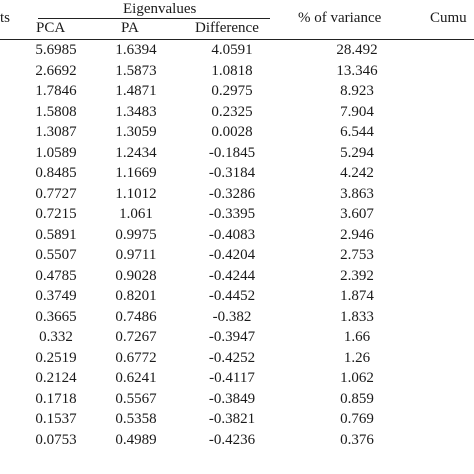  Describe the element at coordinates (357, 234) in the screenshot. I see `variance-cell: 2.946` at that location.